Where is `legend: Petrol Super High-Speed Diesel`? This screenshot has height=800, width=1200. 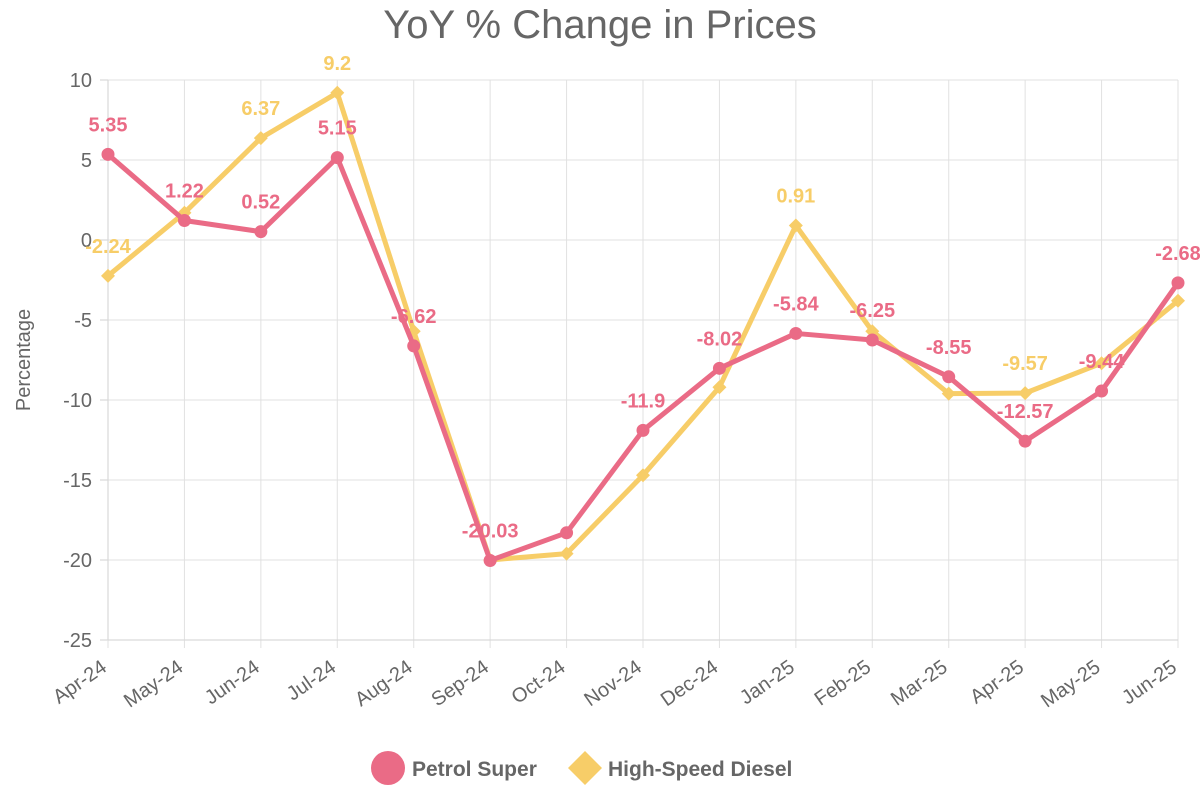 legend: Petrol Super High-Speed Diesel is located at coordinates (581, 768).